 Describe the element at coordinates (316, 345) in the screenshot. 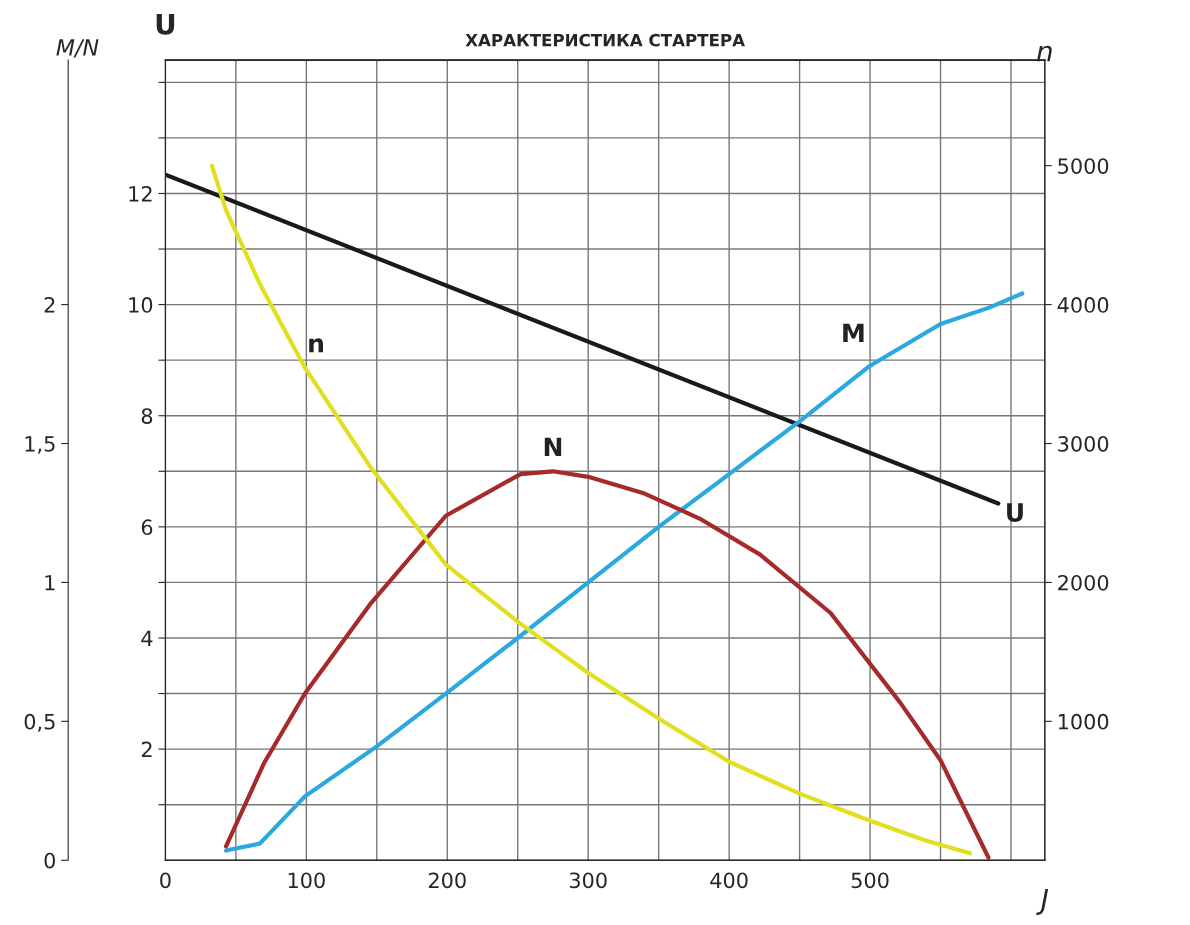

I see `series-label: n` at that location.